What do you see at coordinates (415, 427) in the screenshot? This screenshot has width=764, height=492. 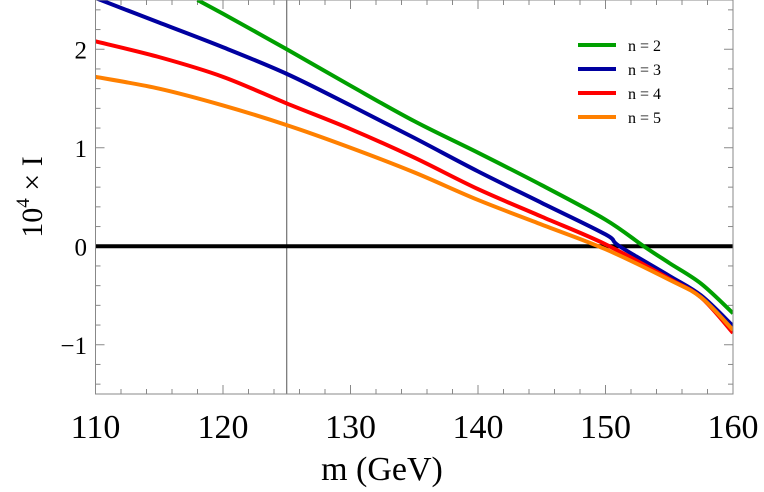 I see `x-tick-labels: 110 120 130 140 150 160` at bounding box center [415, 427].